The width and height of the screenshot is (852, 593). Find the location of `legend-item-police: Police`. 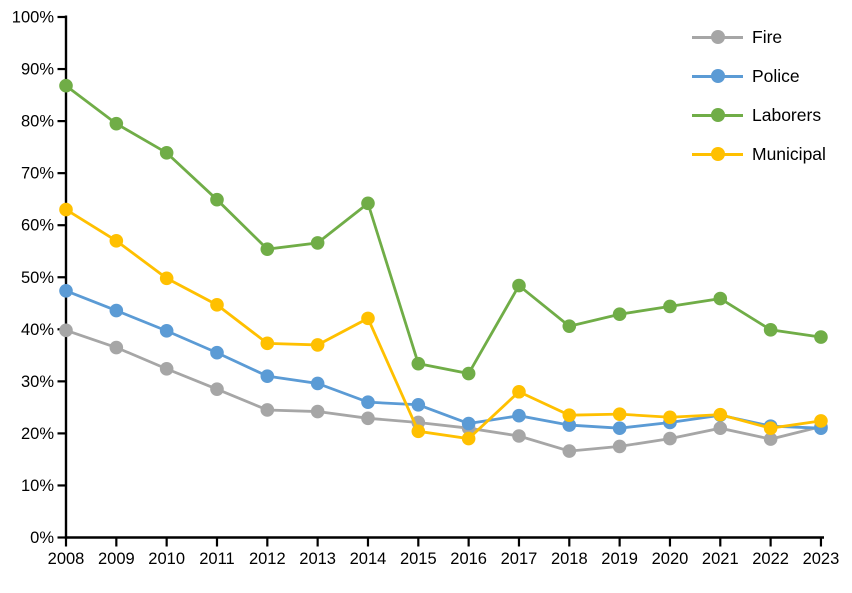

legend-item-police: Police is located at coordinates (759, 76).